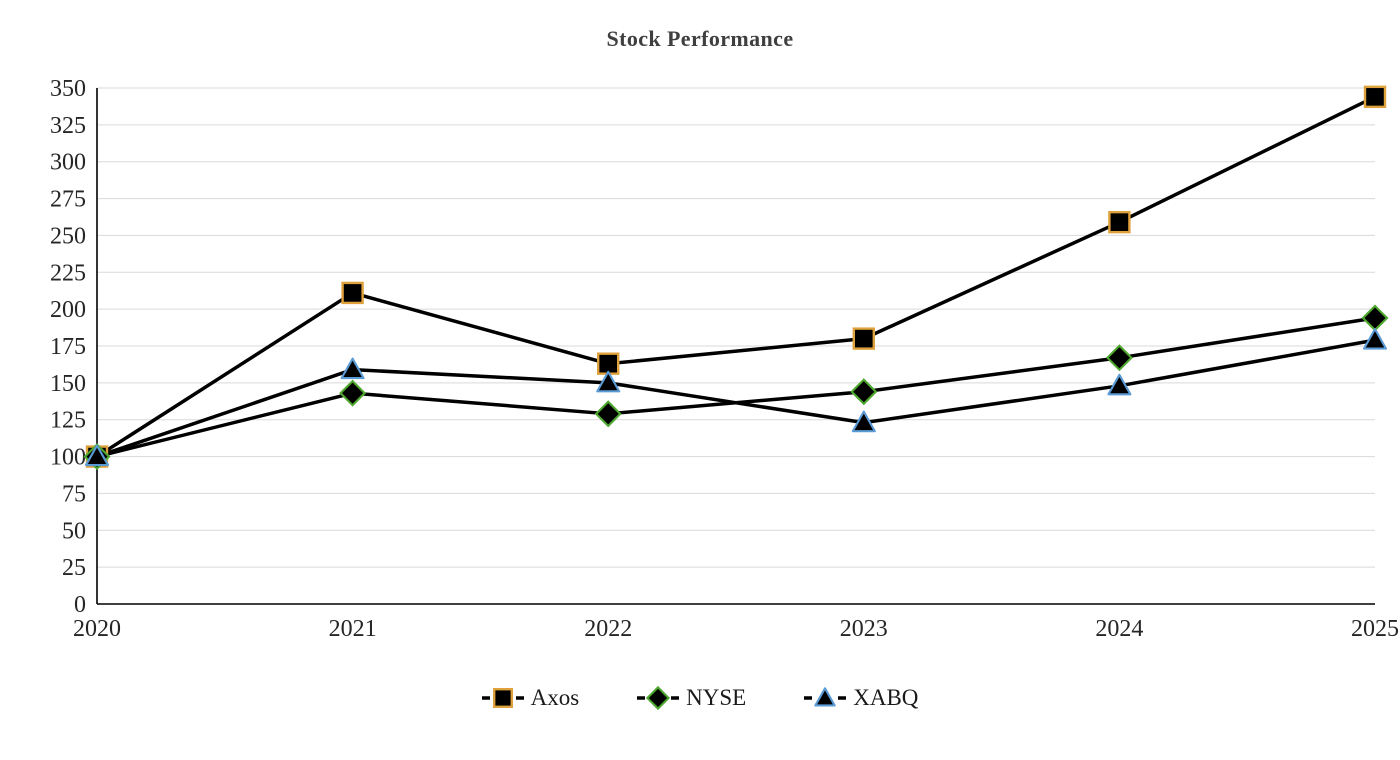 The width and height of the screenshot is (1400, 760). What do you see at coordinates (68, 163) in the screenshot?
I see `y-tick-label: 300` at bounding box center [68, 163].